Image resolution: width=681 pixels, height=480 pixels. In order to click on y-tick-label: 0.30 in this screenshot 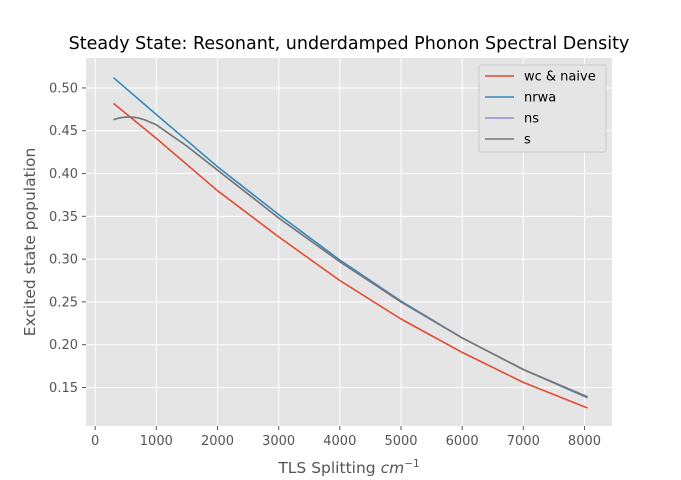, I will do `click(63, 260)`.